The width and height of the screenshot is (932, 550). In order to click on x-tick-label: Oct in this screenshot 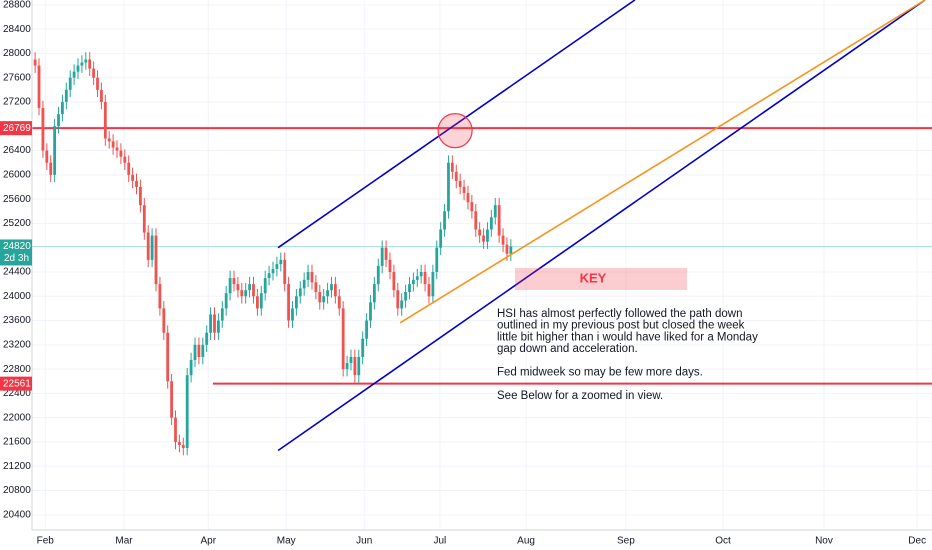, I will do `click(723, 541)`.